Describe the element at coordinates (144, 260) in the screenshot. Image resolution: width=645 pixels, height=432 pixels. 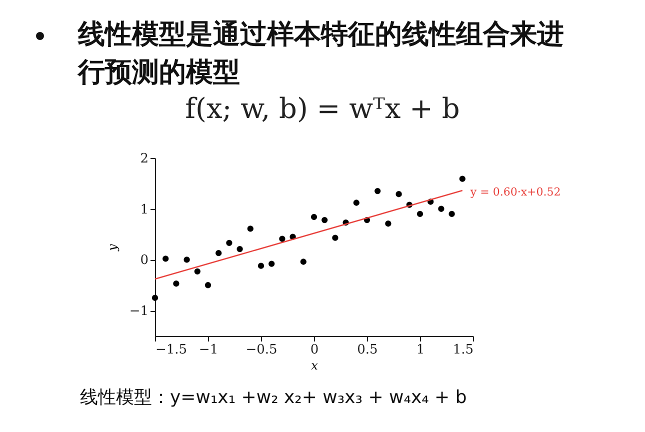
I see `y-tick-label: 0` at that location.